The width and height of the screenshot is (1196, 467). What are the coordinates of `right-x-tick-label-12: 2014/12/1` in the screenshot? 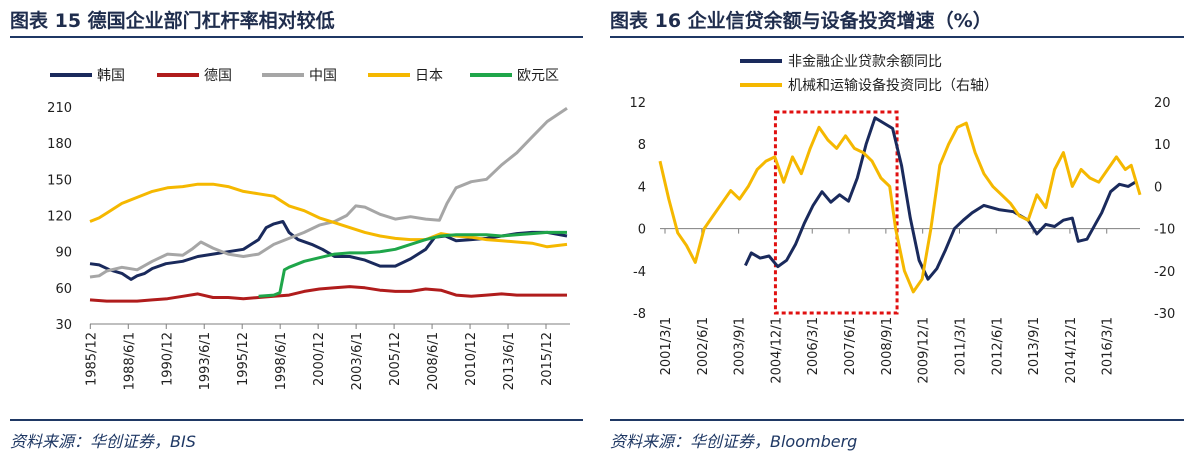 It's located at (1071, 350).